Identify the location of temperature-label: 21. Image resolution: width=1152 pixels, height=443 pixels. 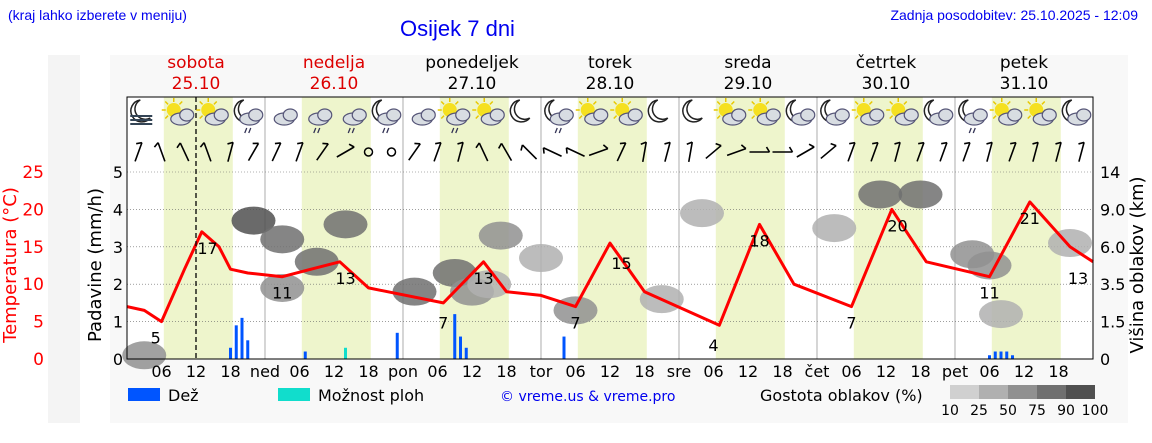
(1030, 218).